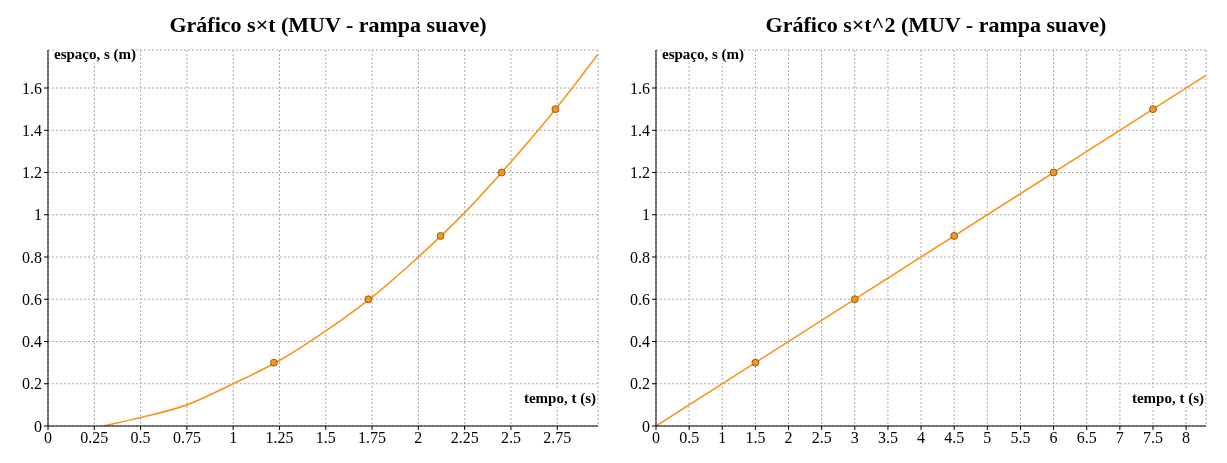 The height and width of the screenshot is (463, 1227). Describe the element at coordinates (94, 438) in the screenshot. I see `x-tick-label: 0.25` at that location.